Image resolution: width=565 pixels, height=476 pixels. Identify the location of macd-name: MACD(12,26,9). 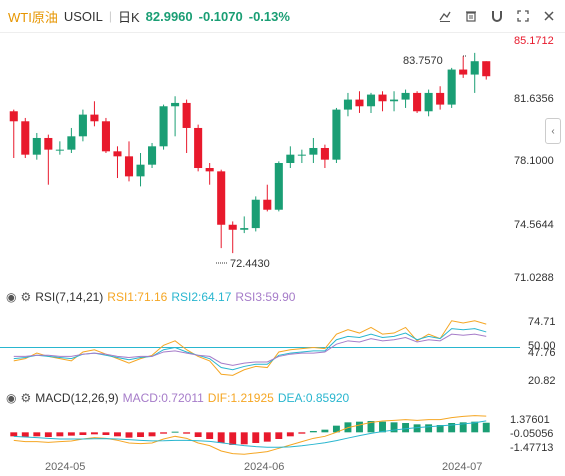
(77, 398).